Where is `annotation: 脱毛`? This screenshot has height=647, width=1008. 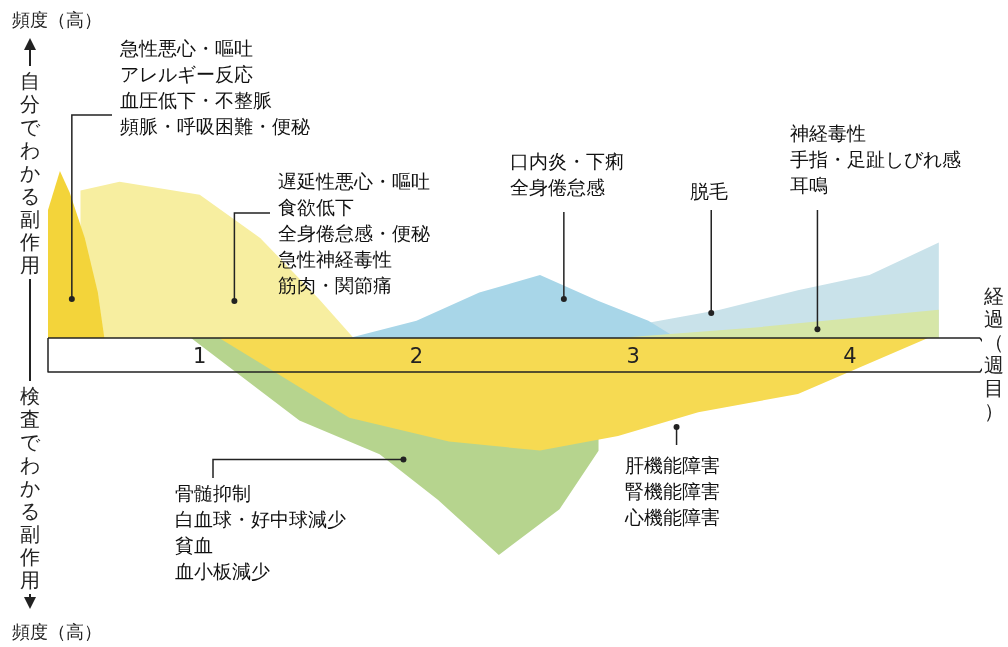
annotation: 脱毛 is located at coordinates (709, 191).